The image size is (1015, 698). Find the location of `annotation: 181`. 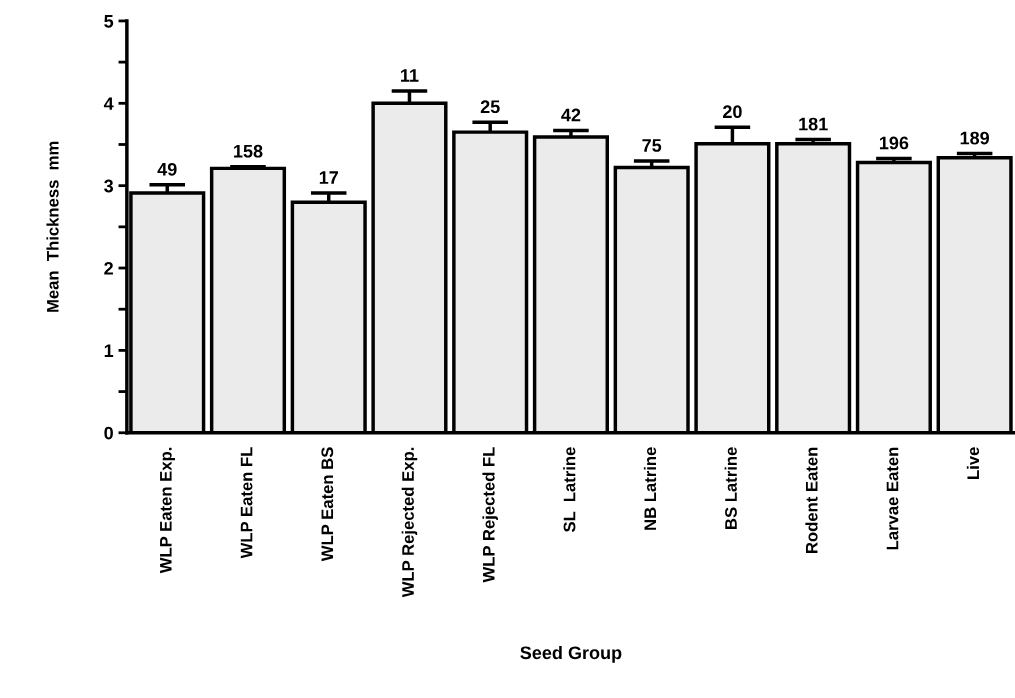

annotation: 181 is located at coordinates (813, 124).